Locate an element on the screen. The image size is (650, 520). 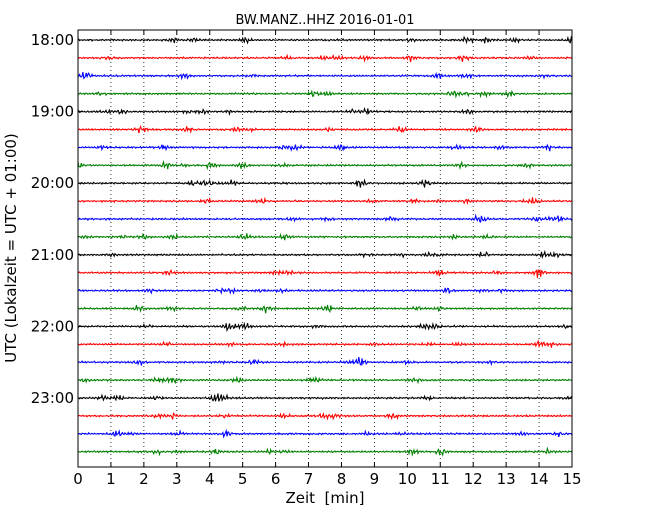
y-tick-label: 23:00 is located at coordinates (52, 398).